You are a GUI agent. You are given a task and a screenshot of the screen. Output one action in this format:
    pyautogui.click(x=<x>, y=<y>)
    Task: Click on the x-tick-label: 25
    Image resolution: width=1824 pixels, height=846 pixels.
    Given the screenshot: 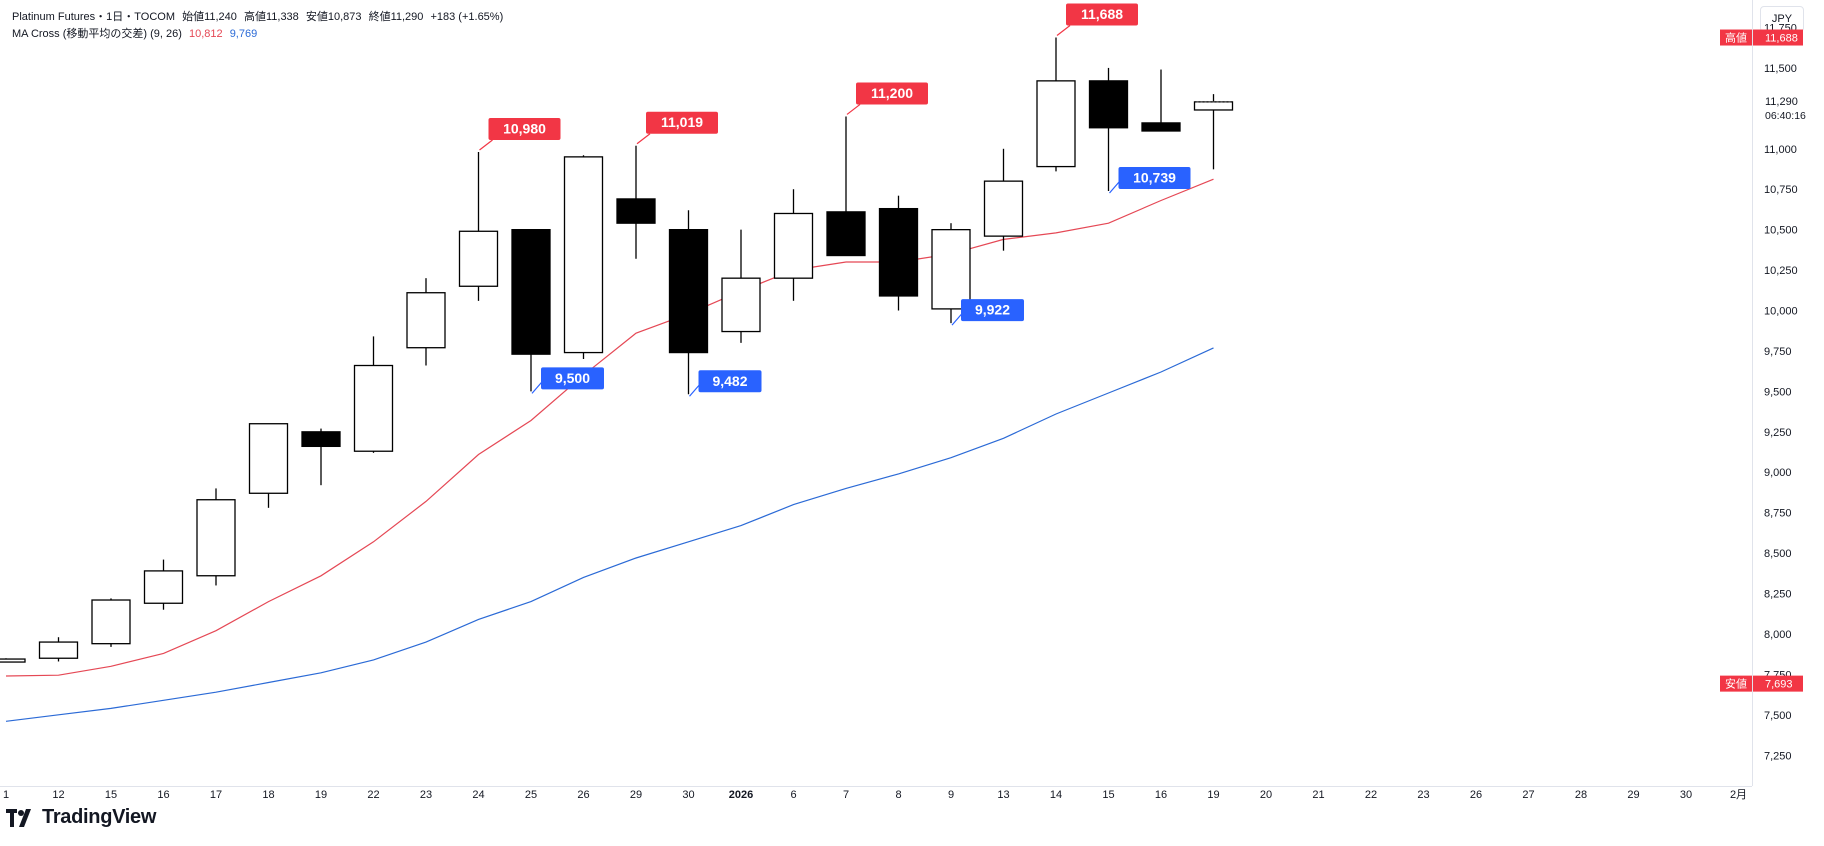 What is the action you would take?
    pyautogui.click(x=531, y=794)
    